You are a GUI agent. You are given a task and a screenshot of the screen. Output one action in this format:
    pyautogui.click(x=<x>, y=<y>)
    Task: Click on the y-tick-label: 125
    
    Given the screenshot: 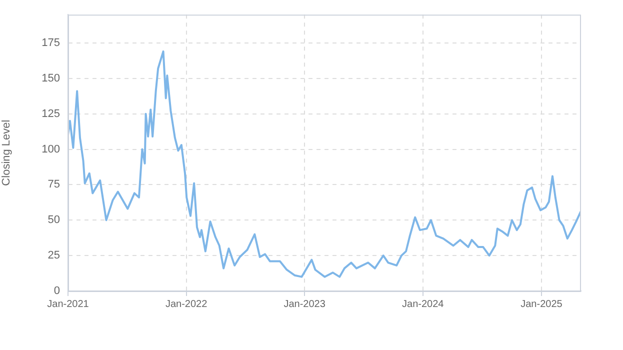 What is the action you would take?
    pyautogui.click(x=51, y=114)
    